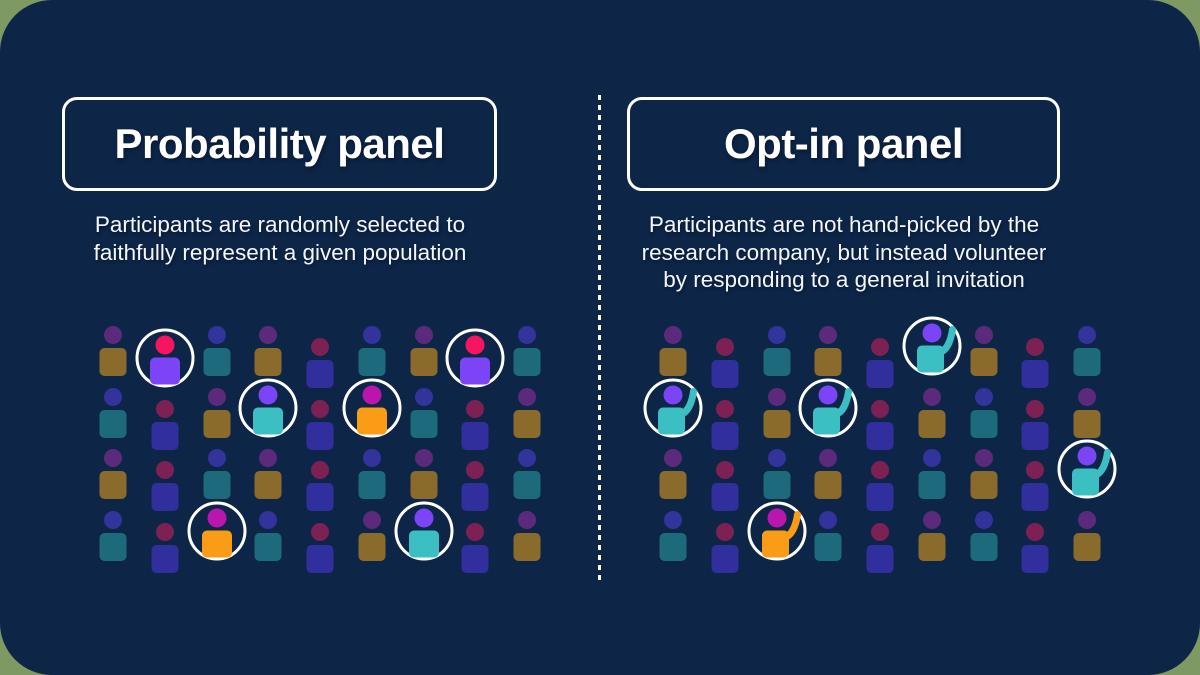 The height and width of the screenshot is (675, 1200). I want to click on opt-in-title: Opt-in panel, so click(844, 143).